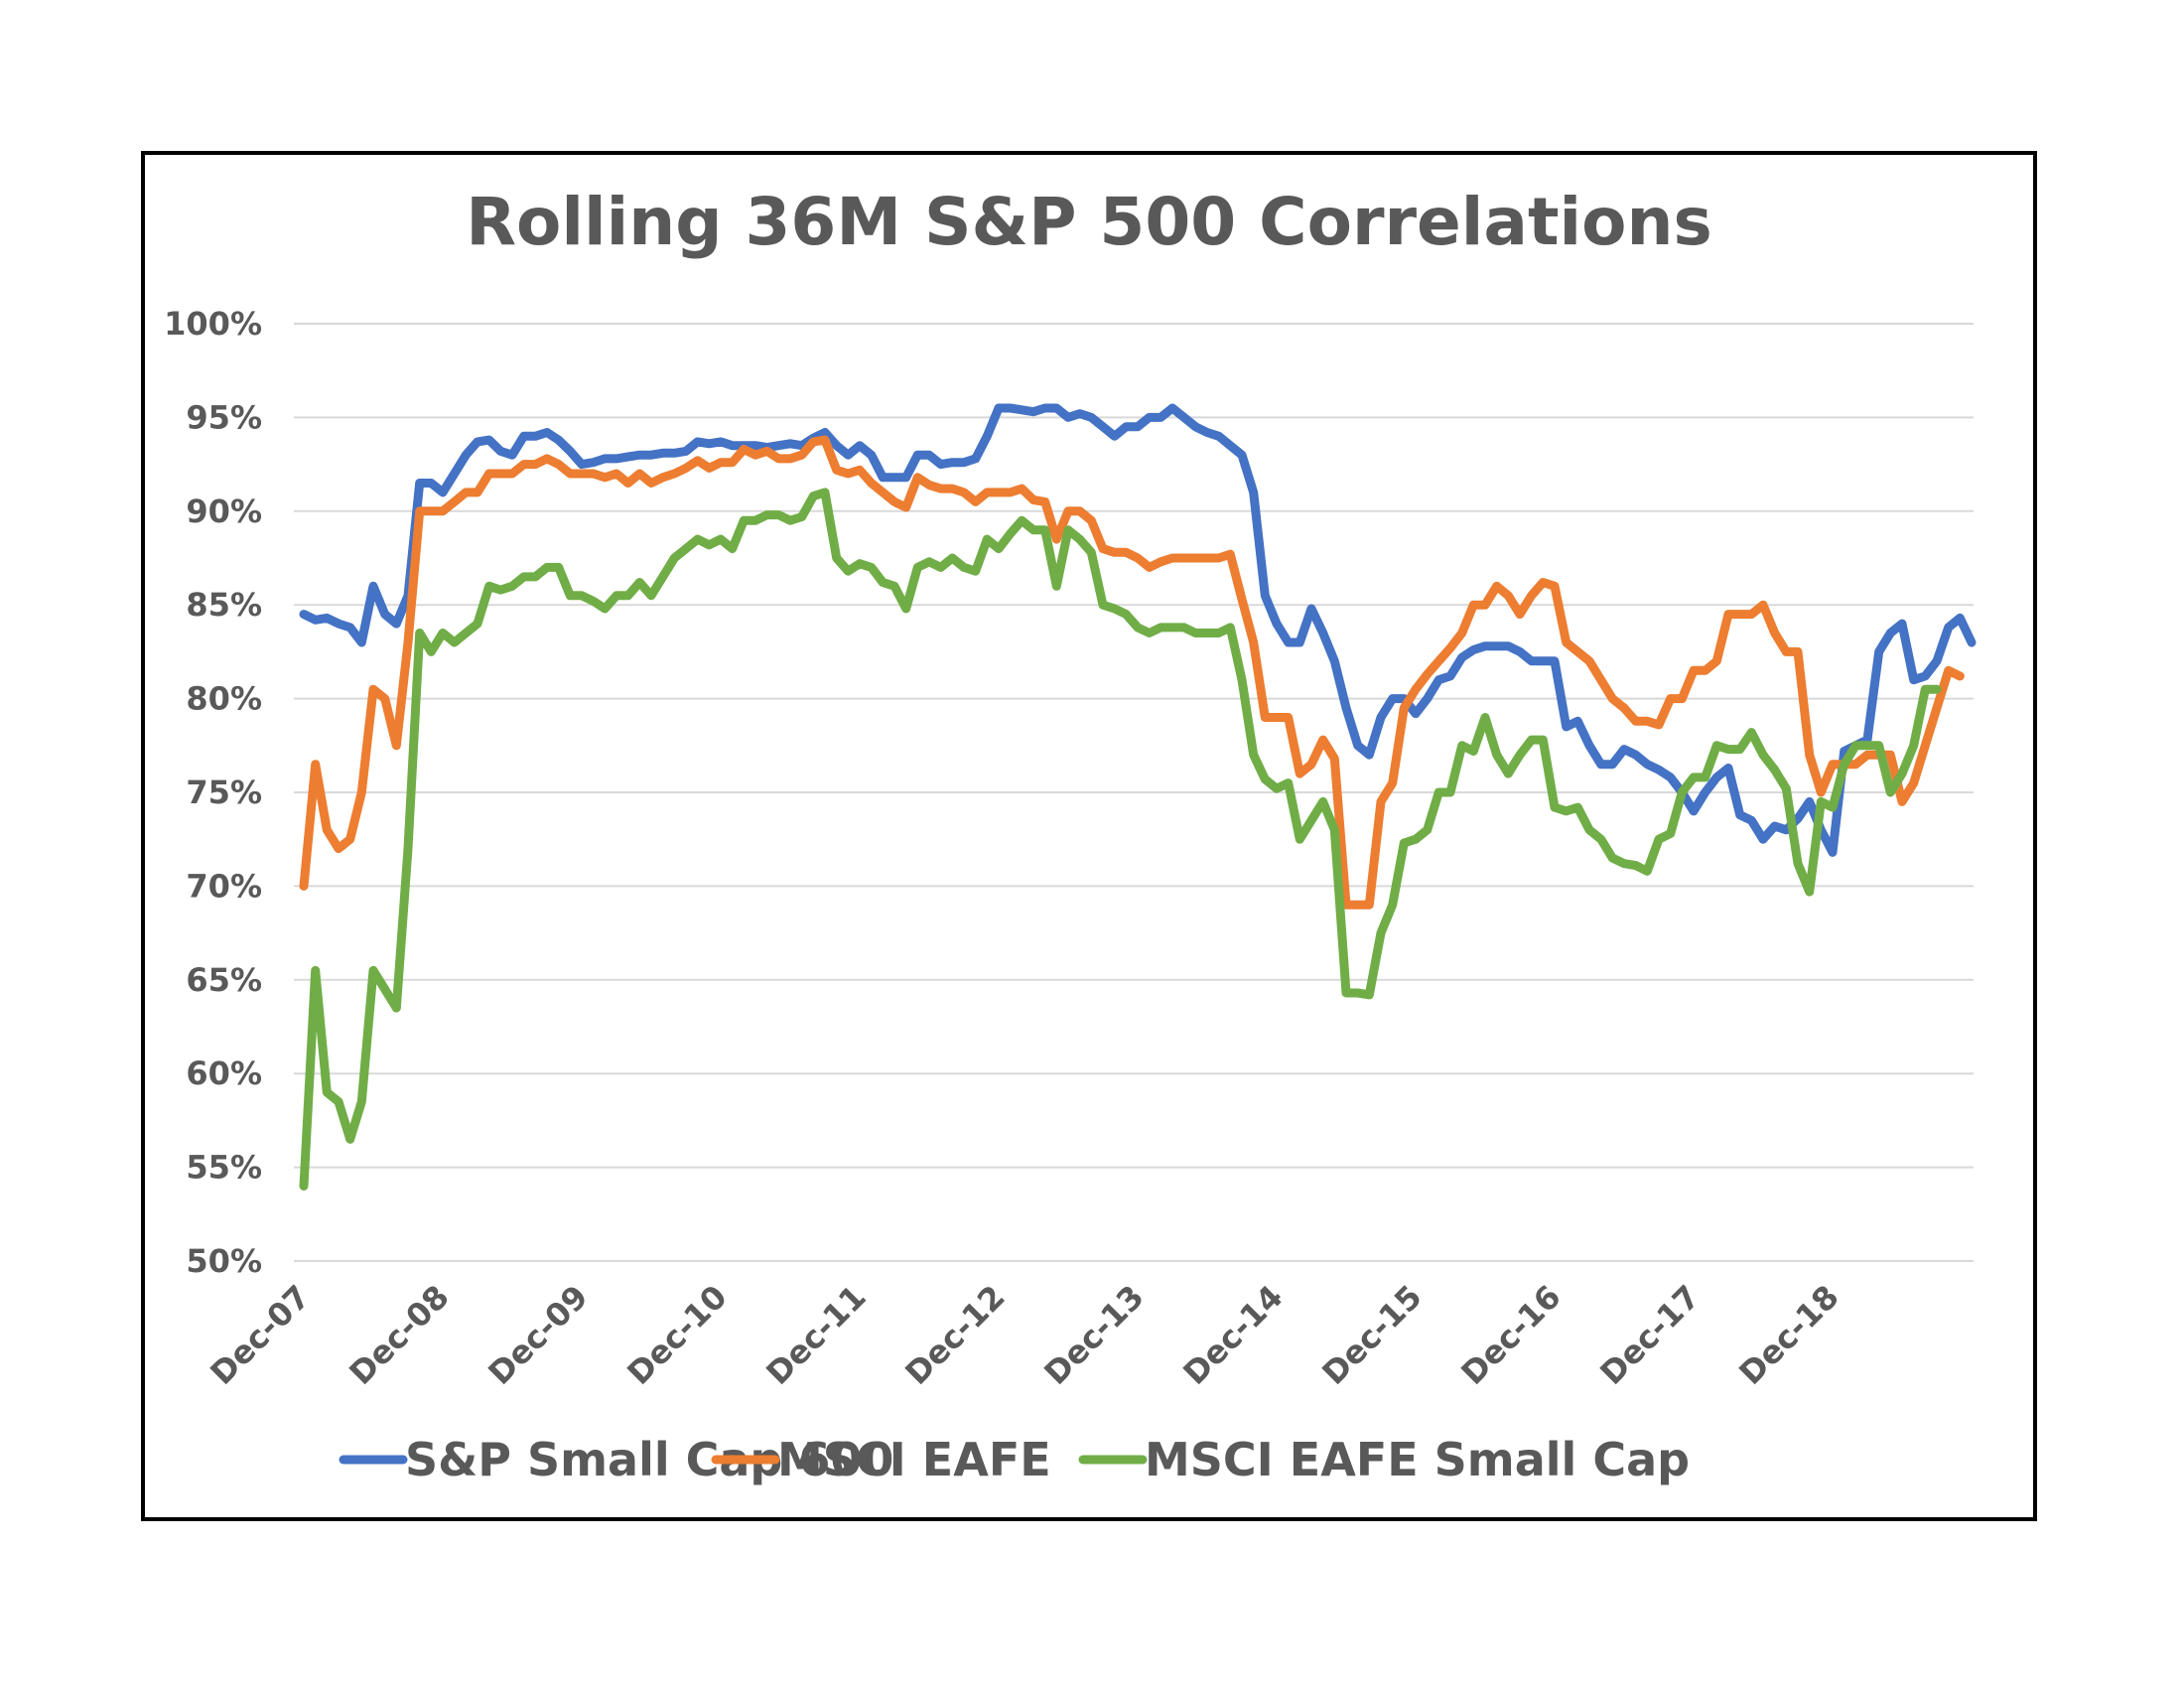  What do you see at coordinates (224, 417) in the screenshot?
I see `y-tick-label: 95%` at bounding box center [224, 417].